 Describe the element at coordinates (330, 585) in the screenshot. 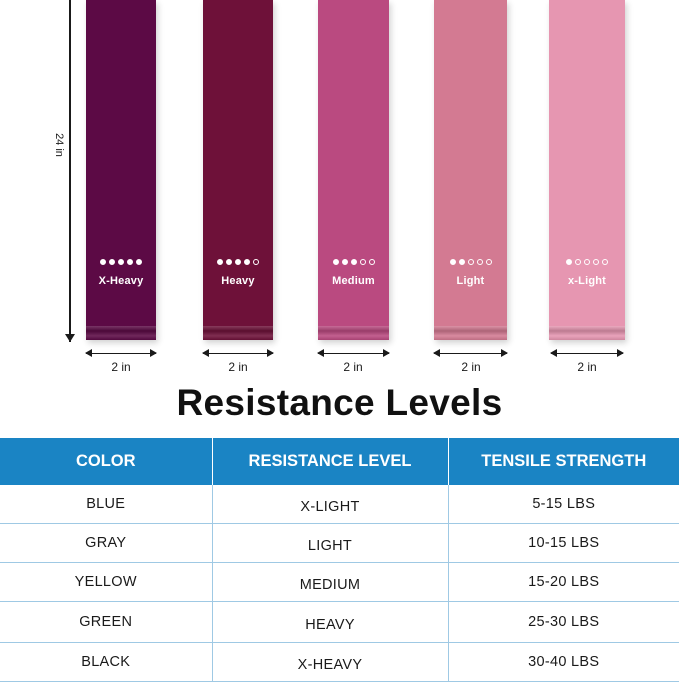

I see `cell-text: MEDIUM` at that location.